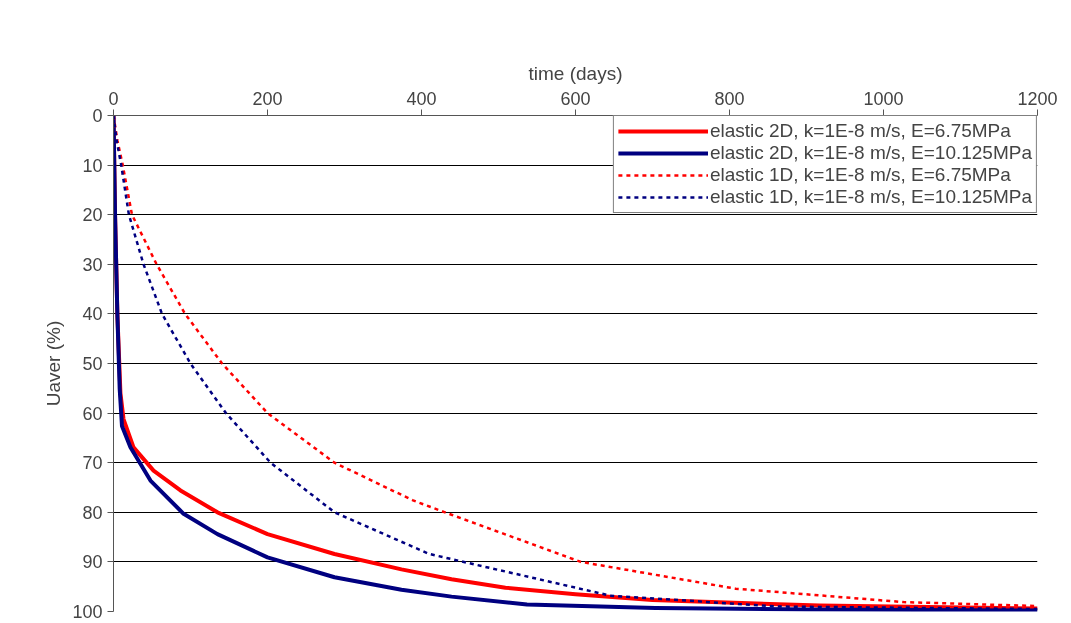 This screenshot has width=1071, height=623. What do you see at coordinates (870, 153) in the screenshot?
I see `legend-label: elastic 2D, k=1E-8 m/s, E=10.125MPa` at bounding box center [870, 153].